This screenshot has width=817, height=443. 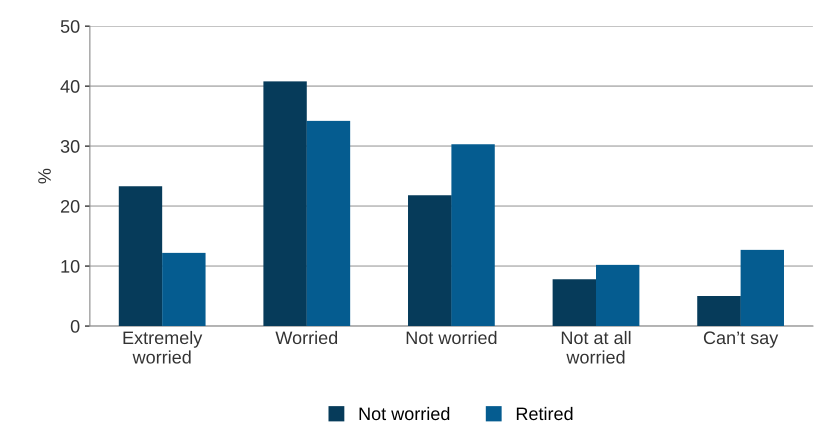 I want to click on x-tick-label: Extremely worried, so click(x=163, y=347).